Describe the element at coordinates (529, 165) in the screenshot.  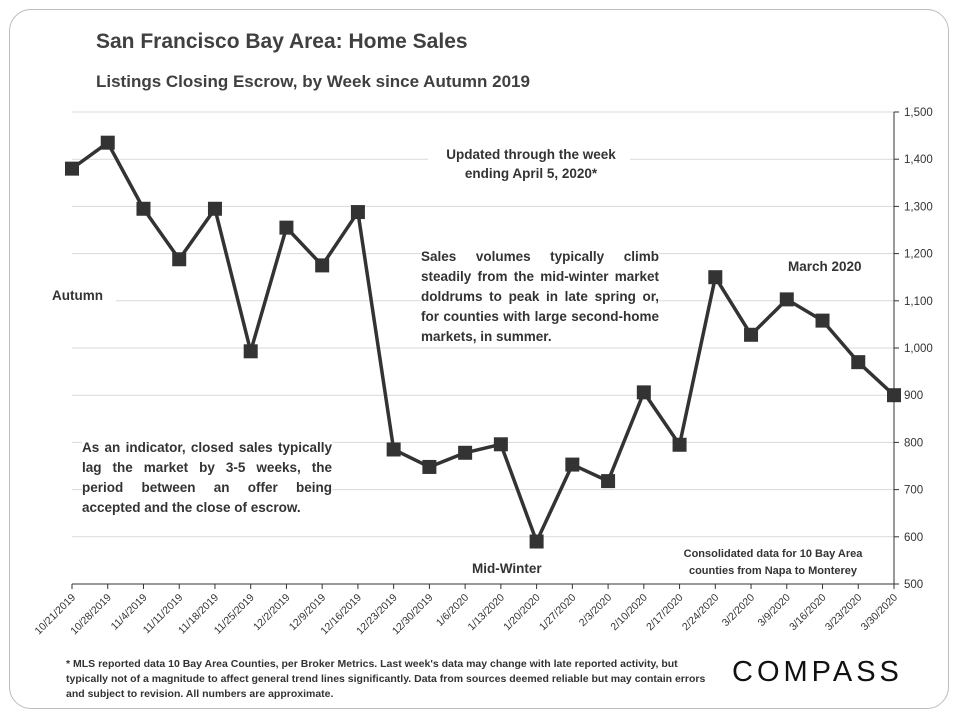
I see `updated-note-bg` at that location.